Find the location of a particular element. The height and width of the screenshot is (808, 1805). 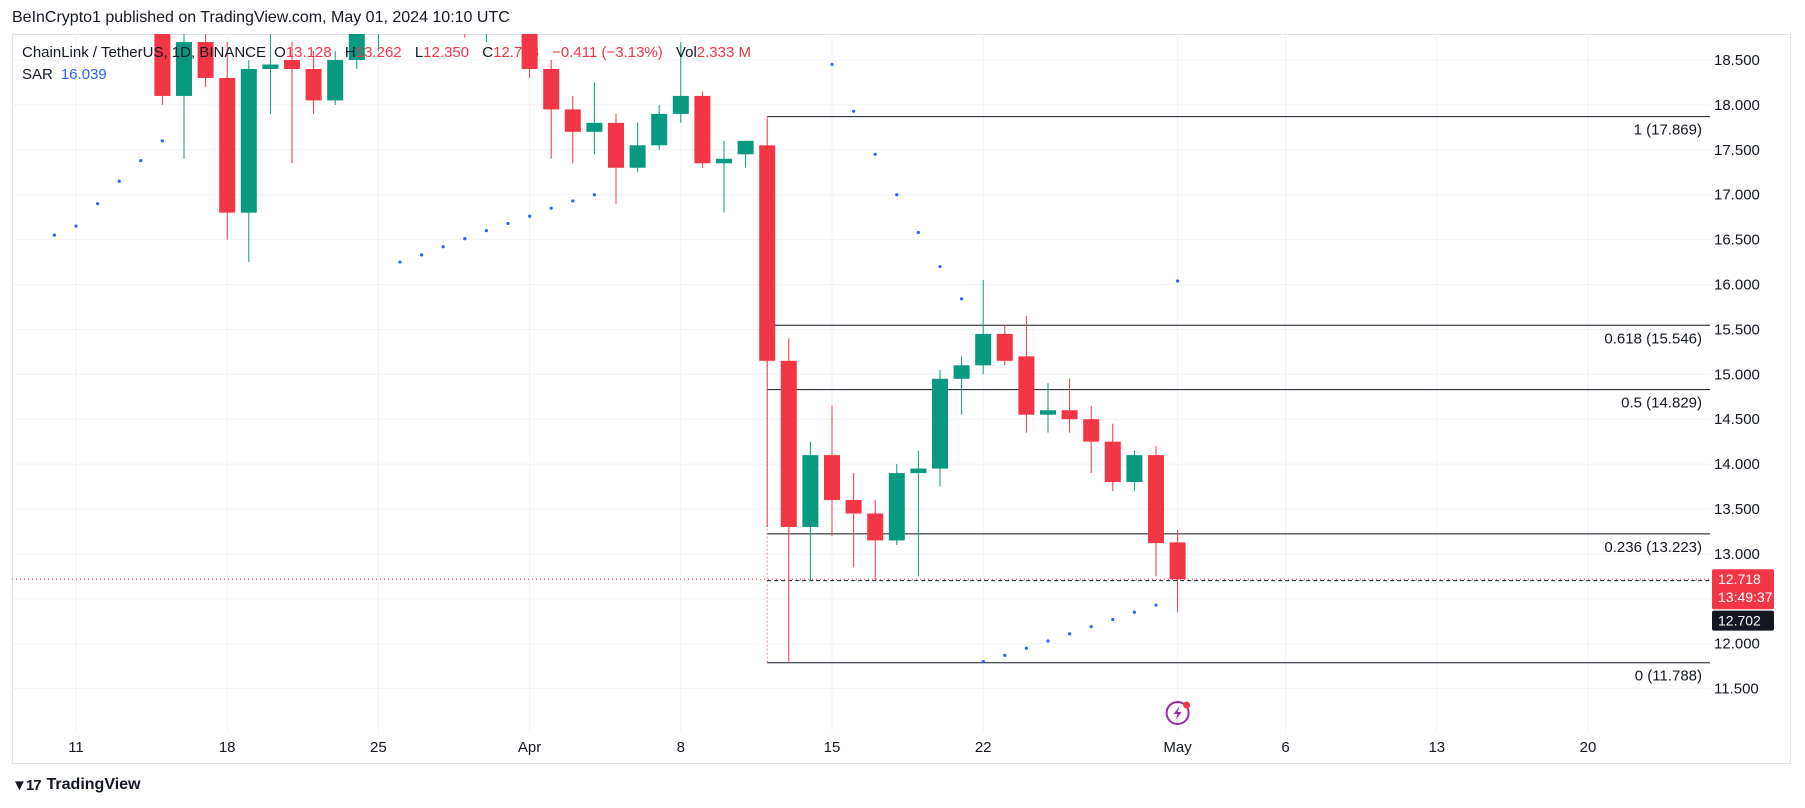

price-tick-label: 14.000 is located at coordinates (1737, 464).